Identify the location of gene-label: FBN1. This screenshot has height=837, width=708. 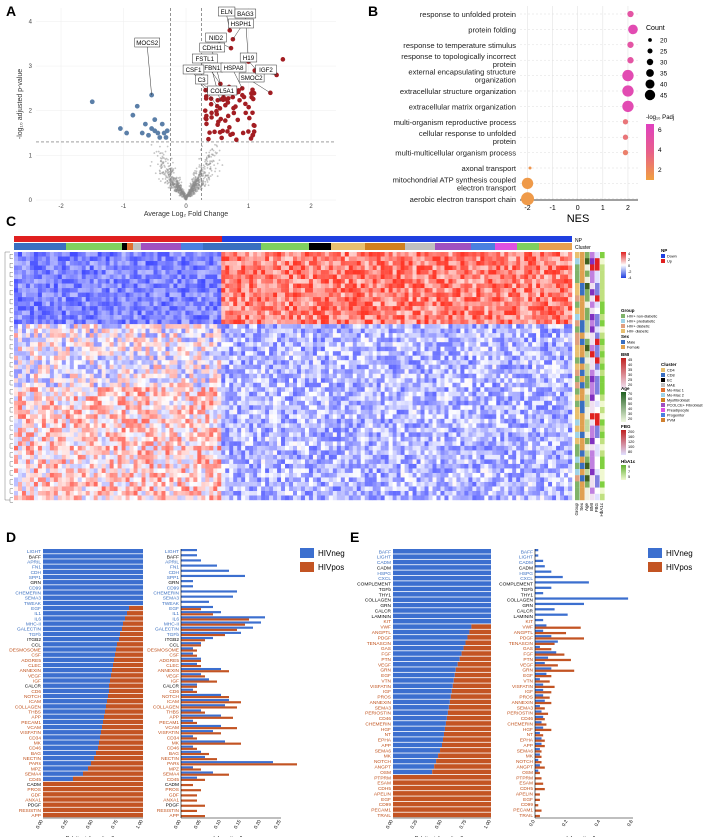
(212, 68).